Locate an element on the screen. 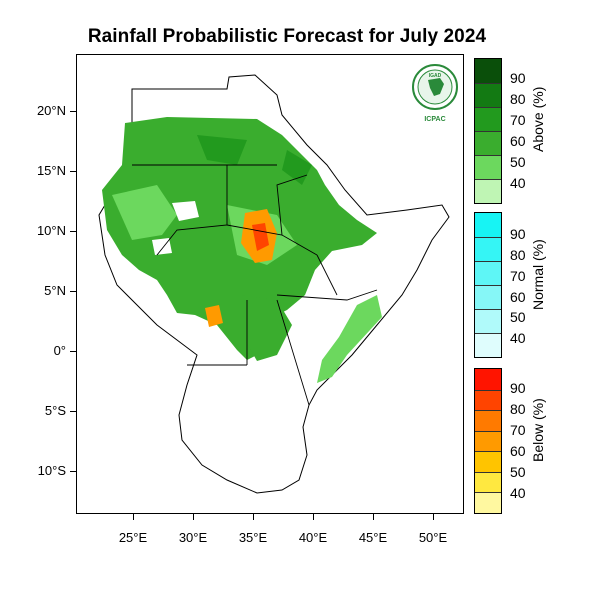 The width and height of the screenshot is (600, 600). x-tick-label: 35°E is located at coordinates (253, 537).